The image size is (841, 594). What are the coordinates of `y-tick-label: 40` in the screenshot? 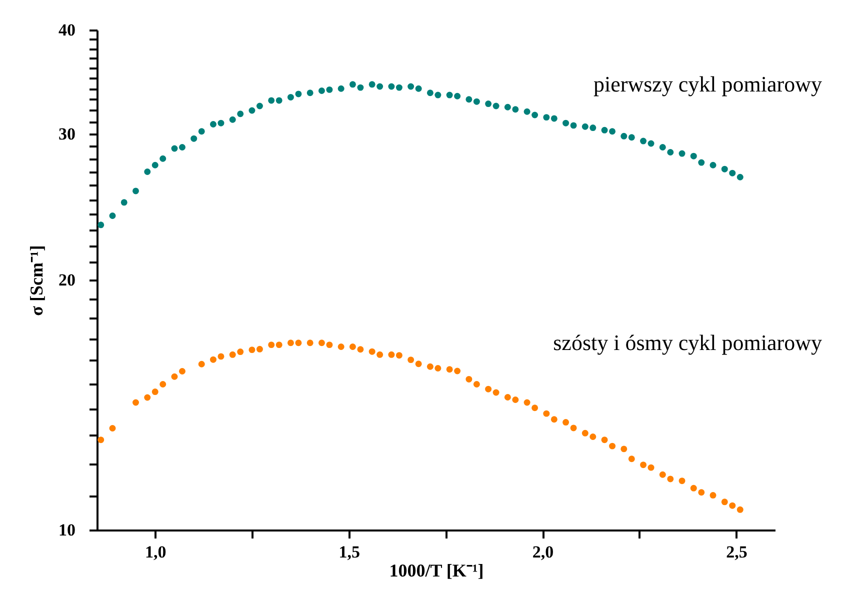 It's located at (67, 30).